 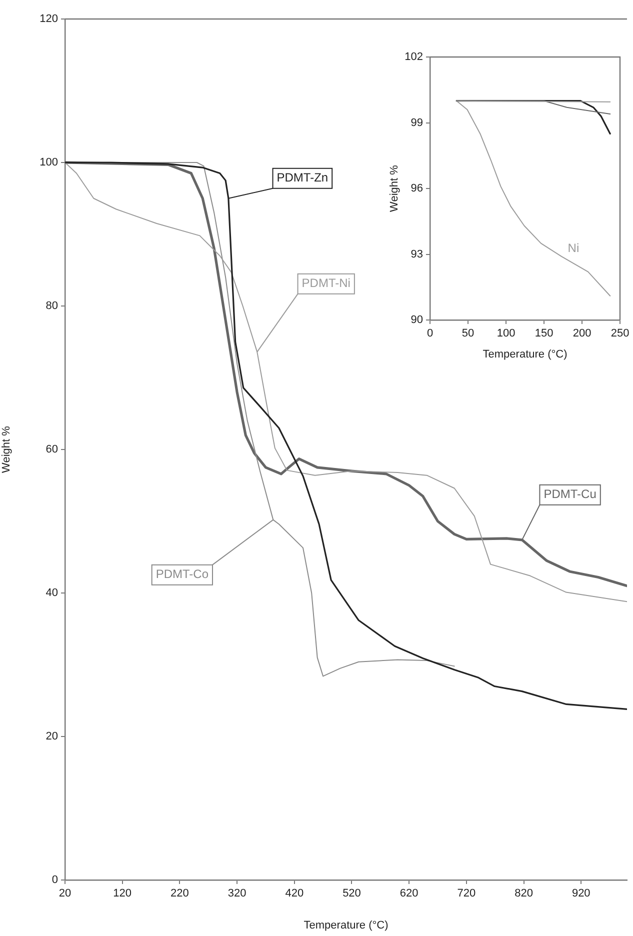 What do you see at coordinates (182, 574) in the screenshot?
I see `text: PDMT-Co` at bounding box center [182, 574].